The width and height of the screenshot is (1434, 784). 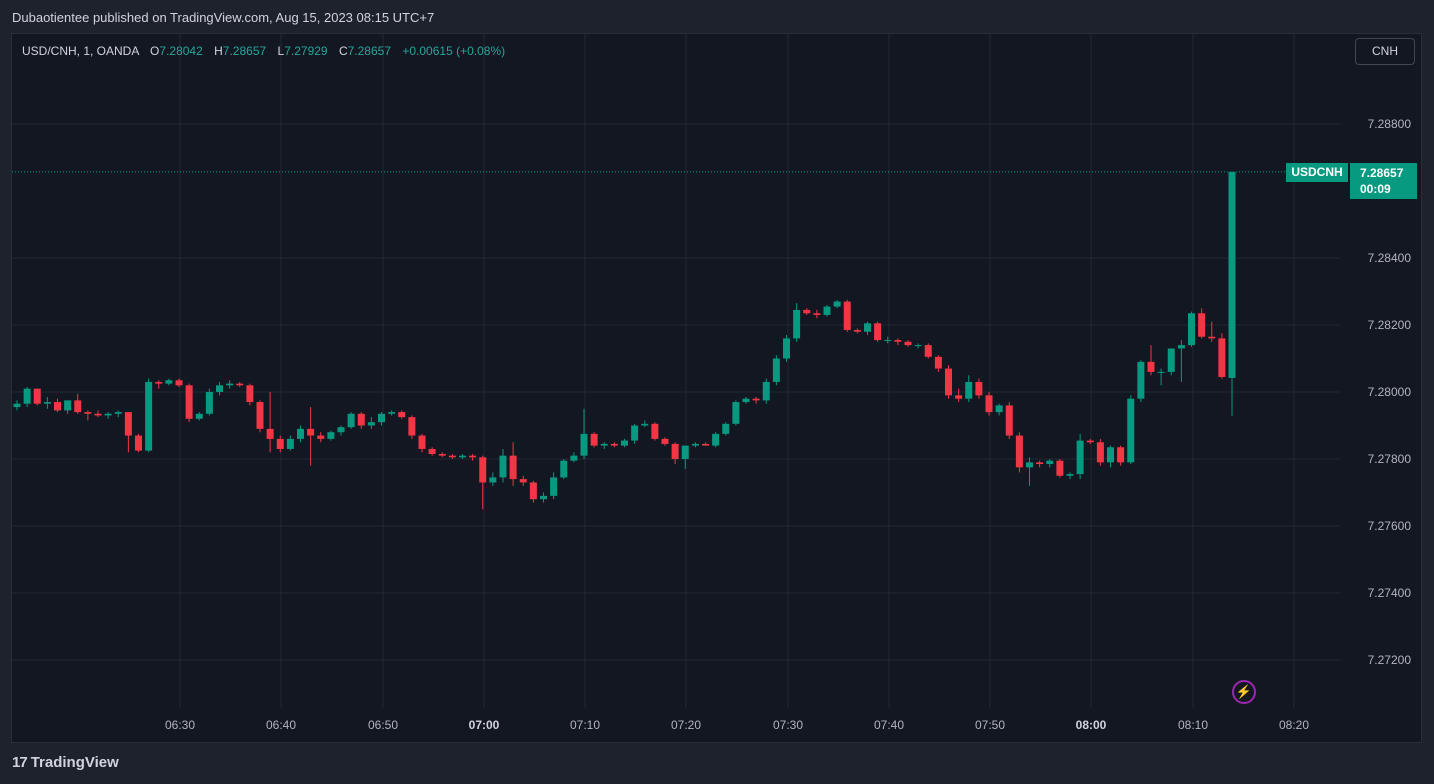 I want to click on legend-low: 7.27929, so click(x=306, y=51).